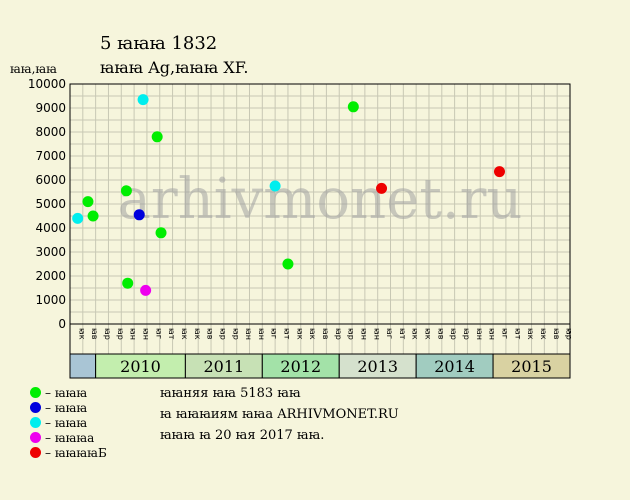  I want to click on year-label: 2013, so click(377, 366).